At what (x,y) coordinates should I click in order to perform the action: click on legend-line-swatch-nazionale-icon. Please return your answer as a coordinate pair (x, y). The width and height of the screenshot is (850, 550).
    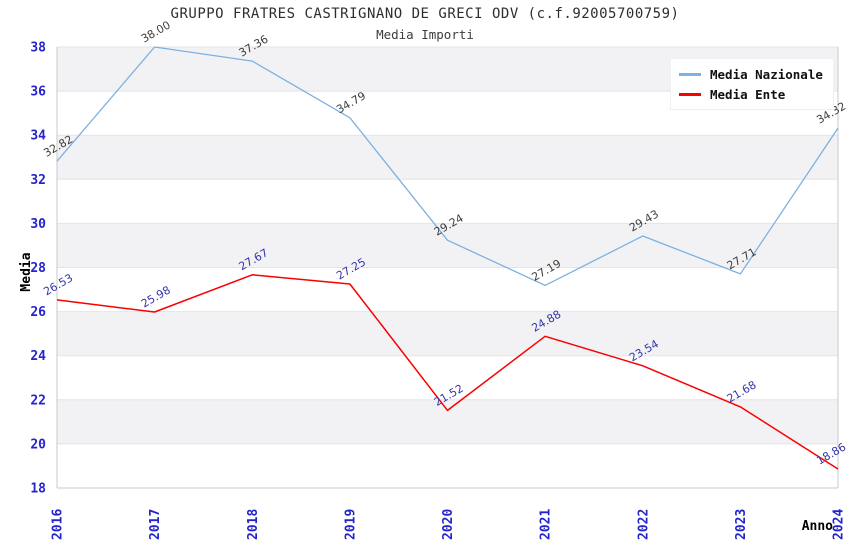
    Looking at the image, I should click on (690, 74).